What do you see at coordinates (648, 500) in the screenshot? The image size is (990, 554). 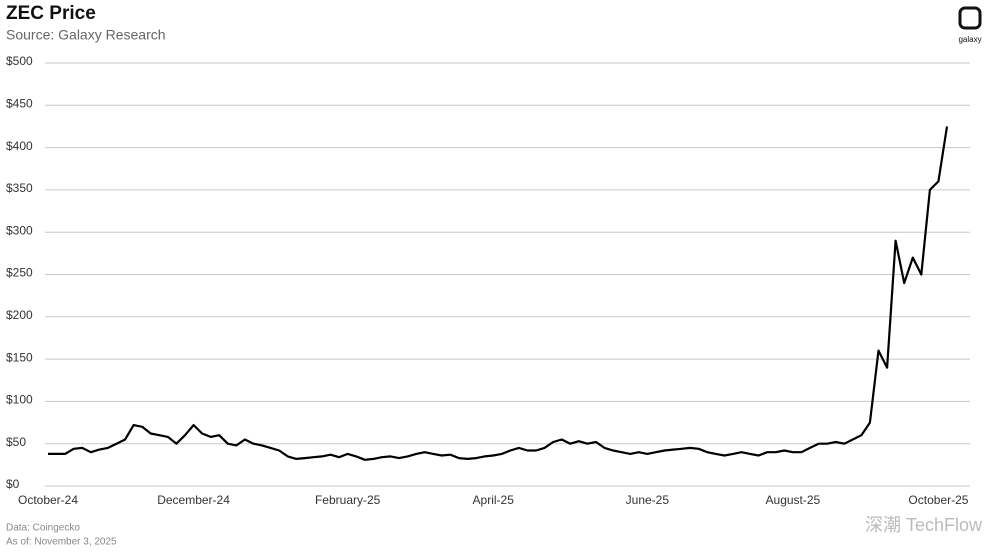 I see `x-tick-label: June-25` at bounding box center [648, 500].